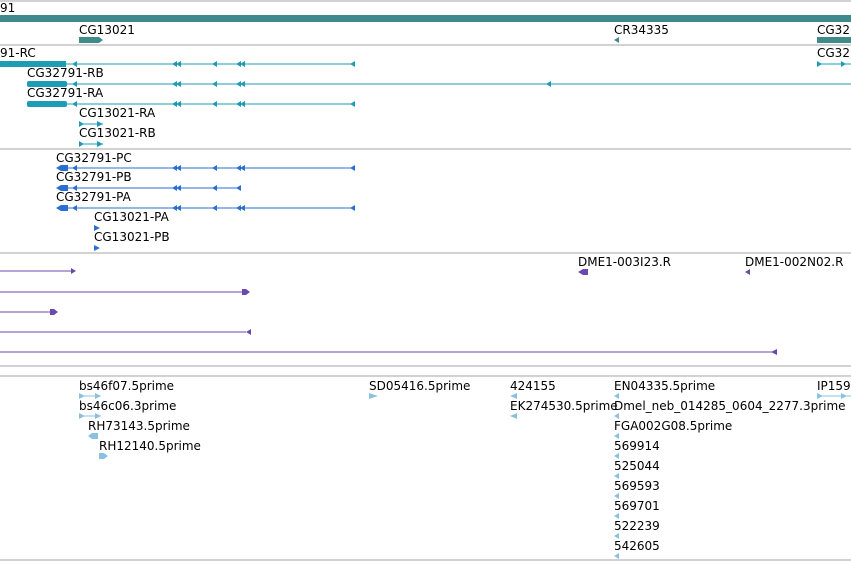  Describe the element at coordinates (65, 73) in the screenshot. I see `transcript-label-rb: CG32791-RB` at that location.